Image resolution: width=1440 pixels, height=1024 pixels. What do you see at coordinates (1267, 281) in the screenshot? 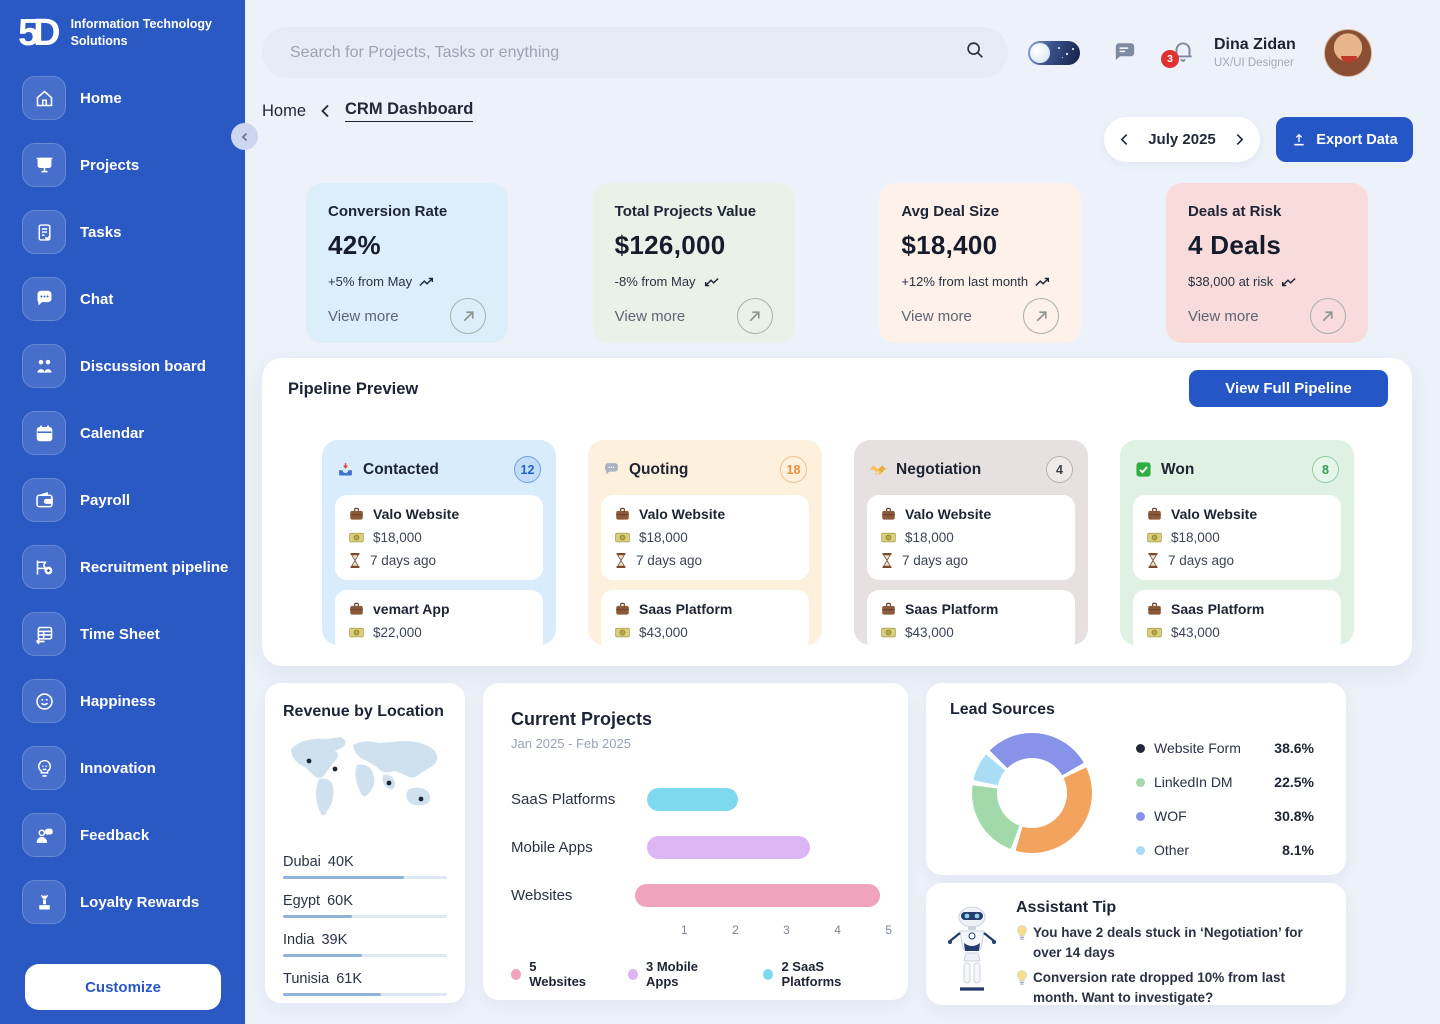
I see `stat-change: $38,000 at risk` at bounding box center [1267, 281].